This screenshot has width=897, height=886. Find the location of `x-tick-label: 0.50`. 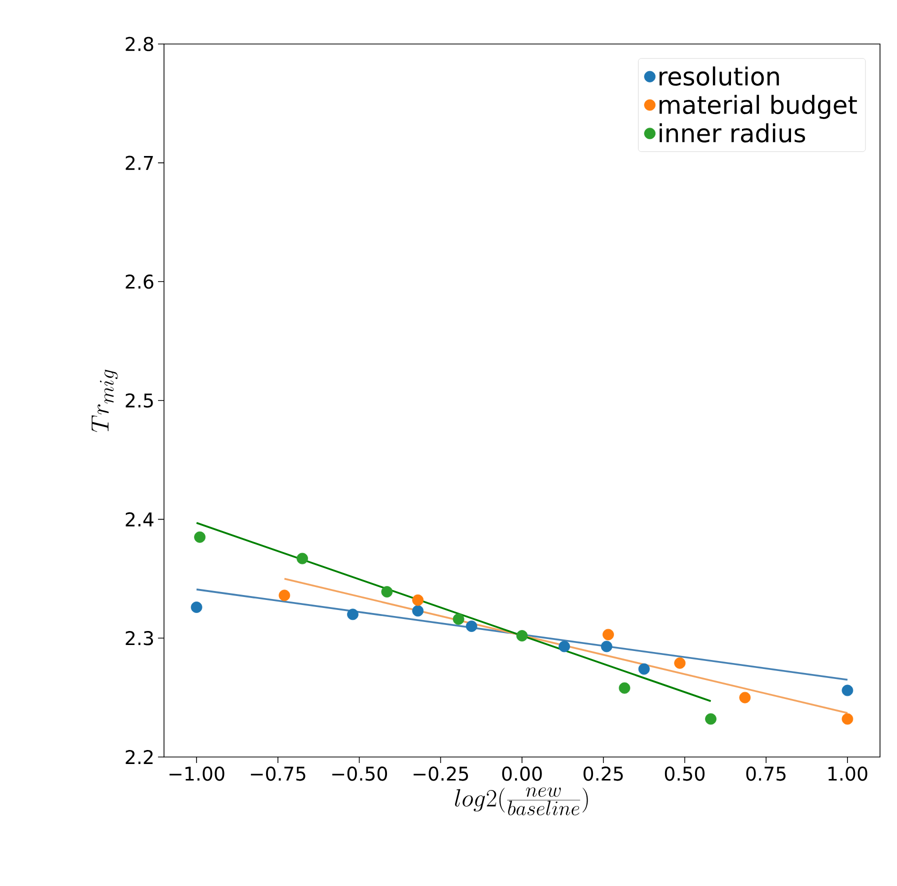

x-tick-label: 0.50 is located at coordinates (684, 773).